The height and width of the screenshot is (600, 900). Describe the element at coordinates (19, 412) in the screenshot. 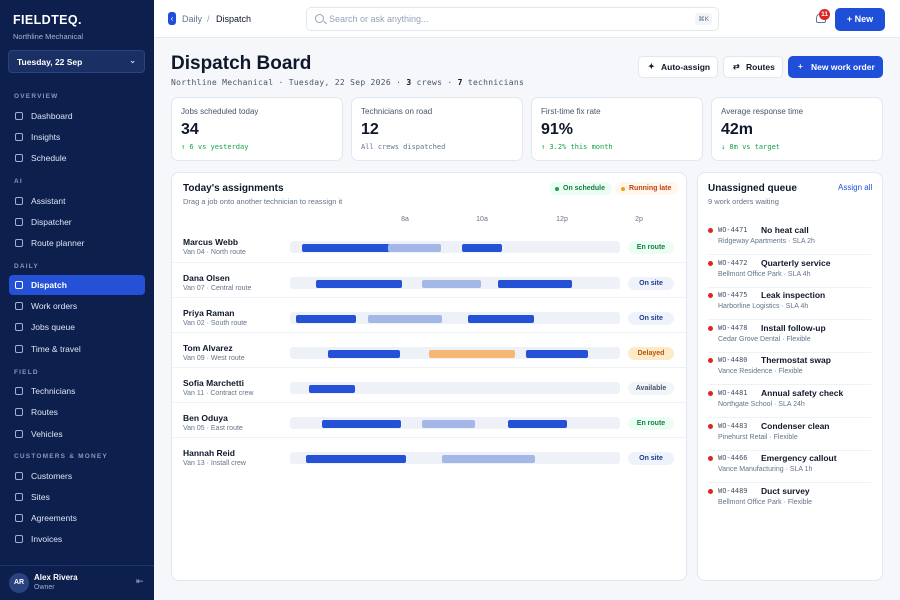

I see `route-icon` at that location.